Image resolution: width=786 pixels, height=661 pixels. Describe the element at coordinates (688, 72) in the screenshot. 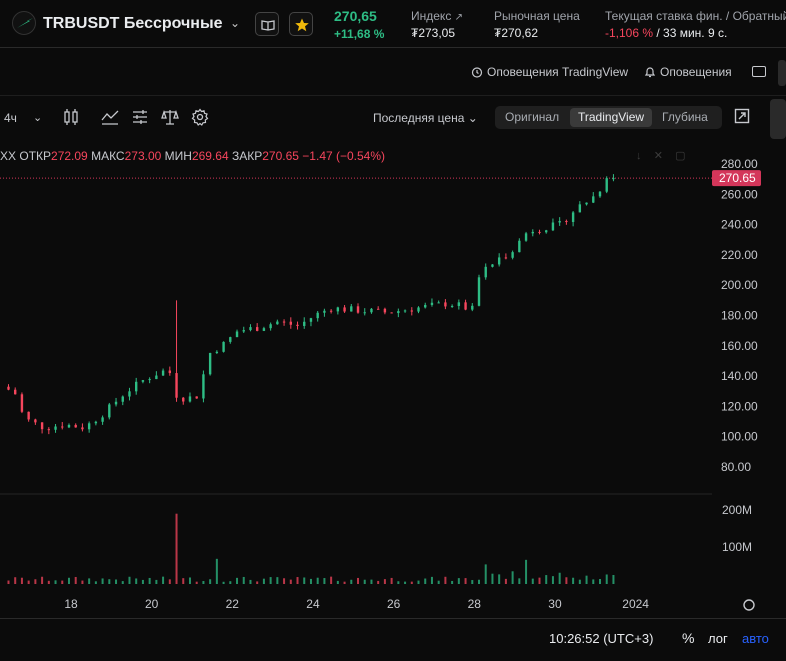

I see `alerts-button: Оповещения` at that location.